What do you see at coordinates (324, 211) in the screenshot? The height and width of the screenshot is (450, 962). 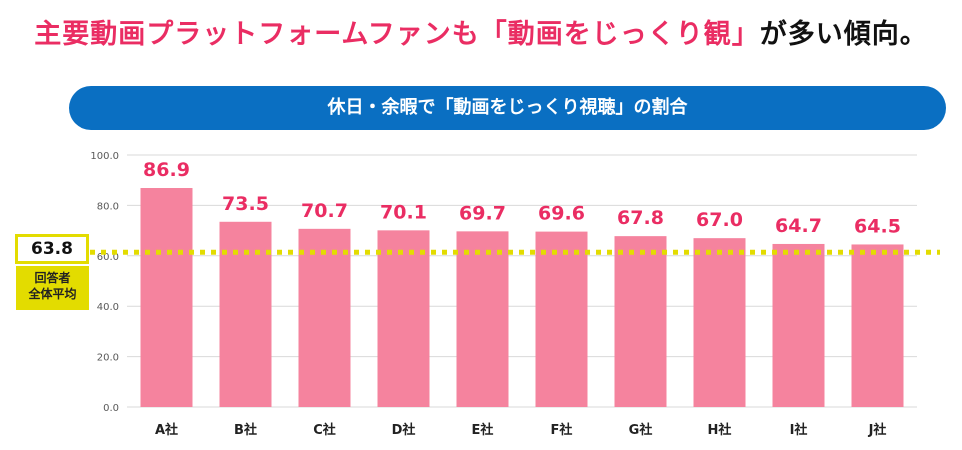 I see `data-label: 70.7` at bounding box center [324, 211].